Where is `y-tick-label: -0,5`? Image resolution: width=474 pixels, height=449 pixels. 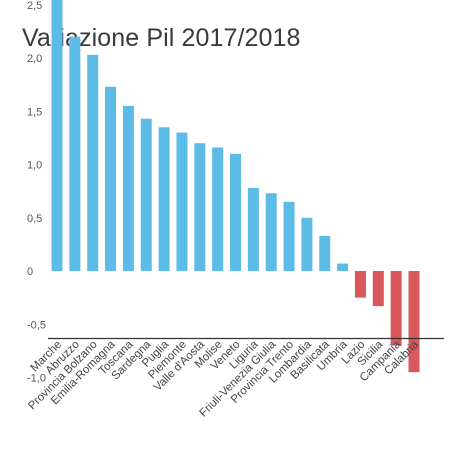
y-tick-label: -0,5 is located at coordinates (36, 325).